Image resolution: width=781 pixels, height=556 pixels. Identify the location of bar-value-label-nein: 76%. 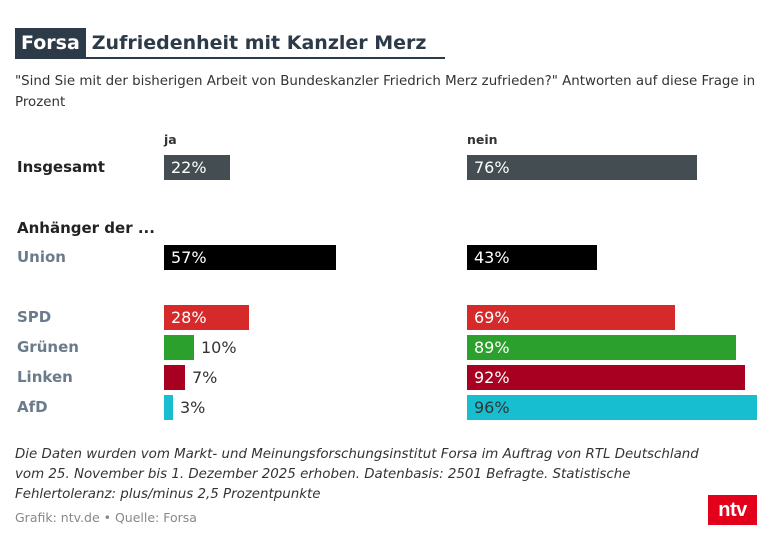
(492, 167).